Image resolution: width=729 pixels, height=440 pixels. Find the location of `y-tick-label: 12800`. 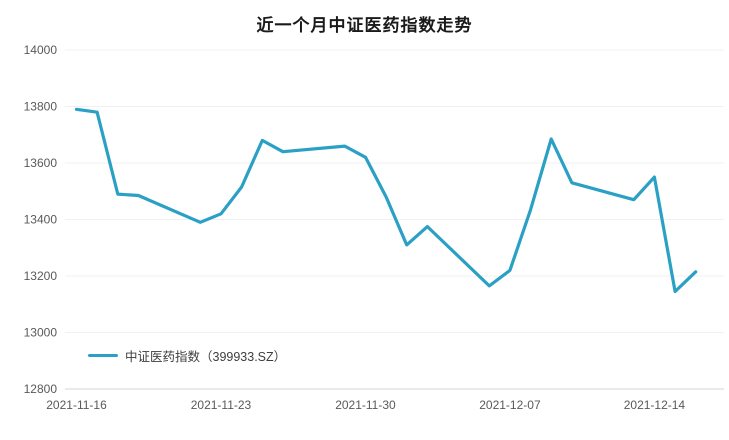

y-tick-label: 12800 is located at coordinates (41, 389).